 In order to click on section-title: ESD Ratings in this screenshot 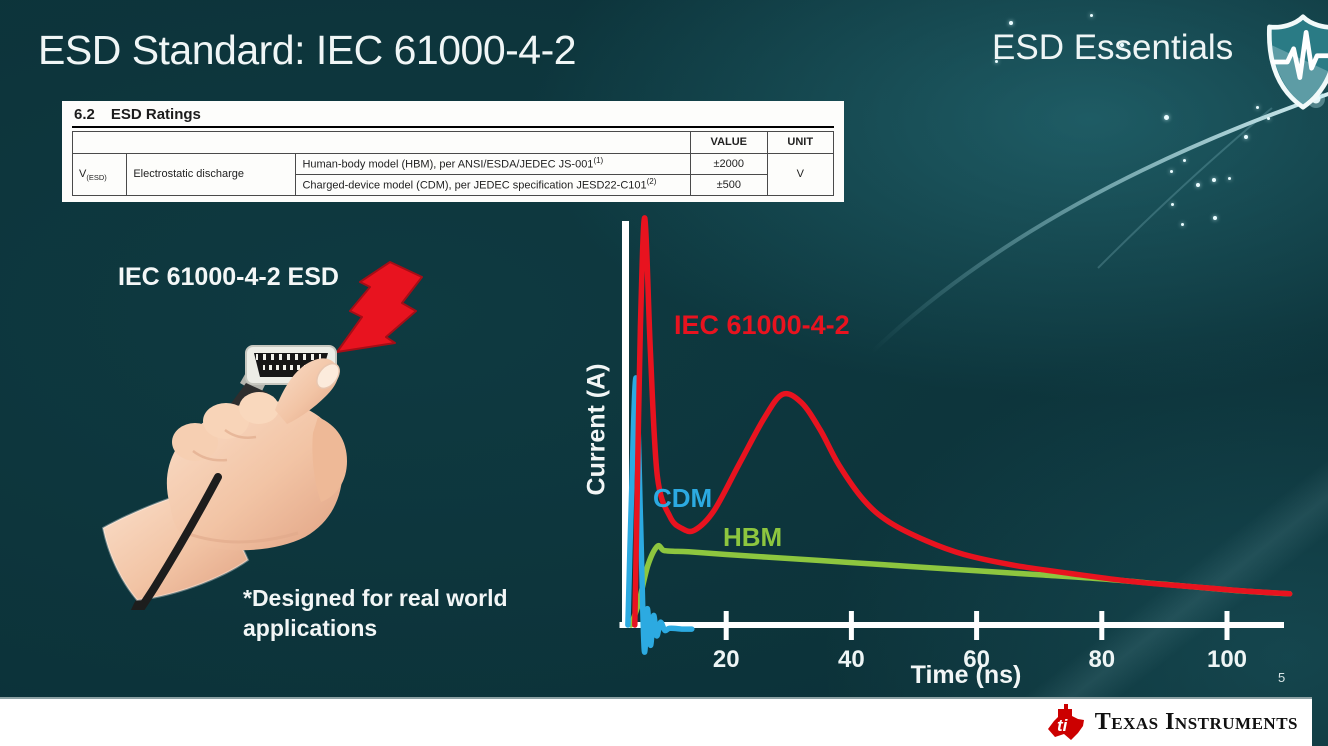, I will do `click(155, 114)`.